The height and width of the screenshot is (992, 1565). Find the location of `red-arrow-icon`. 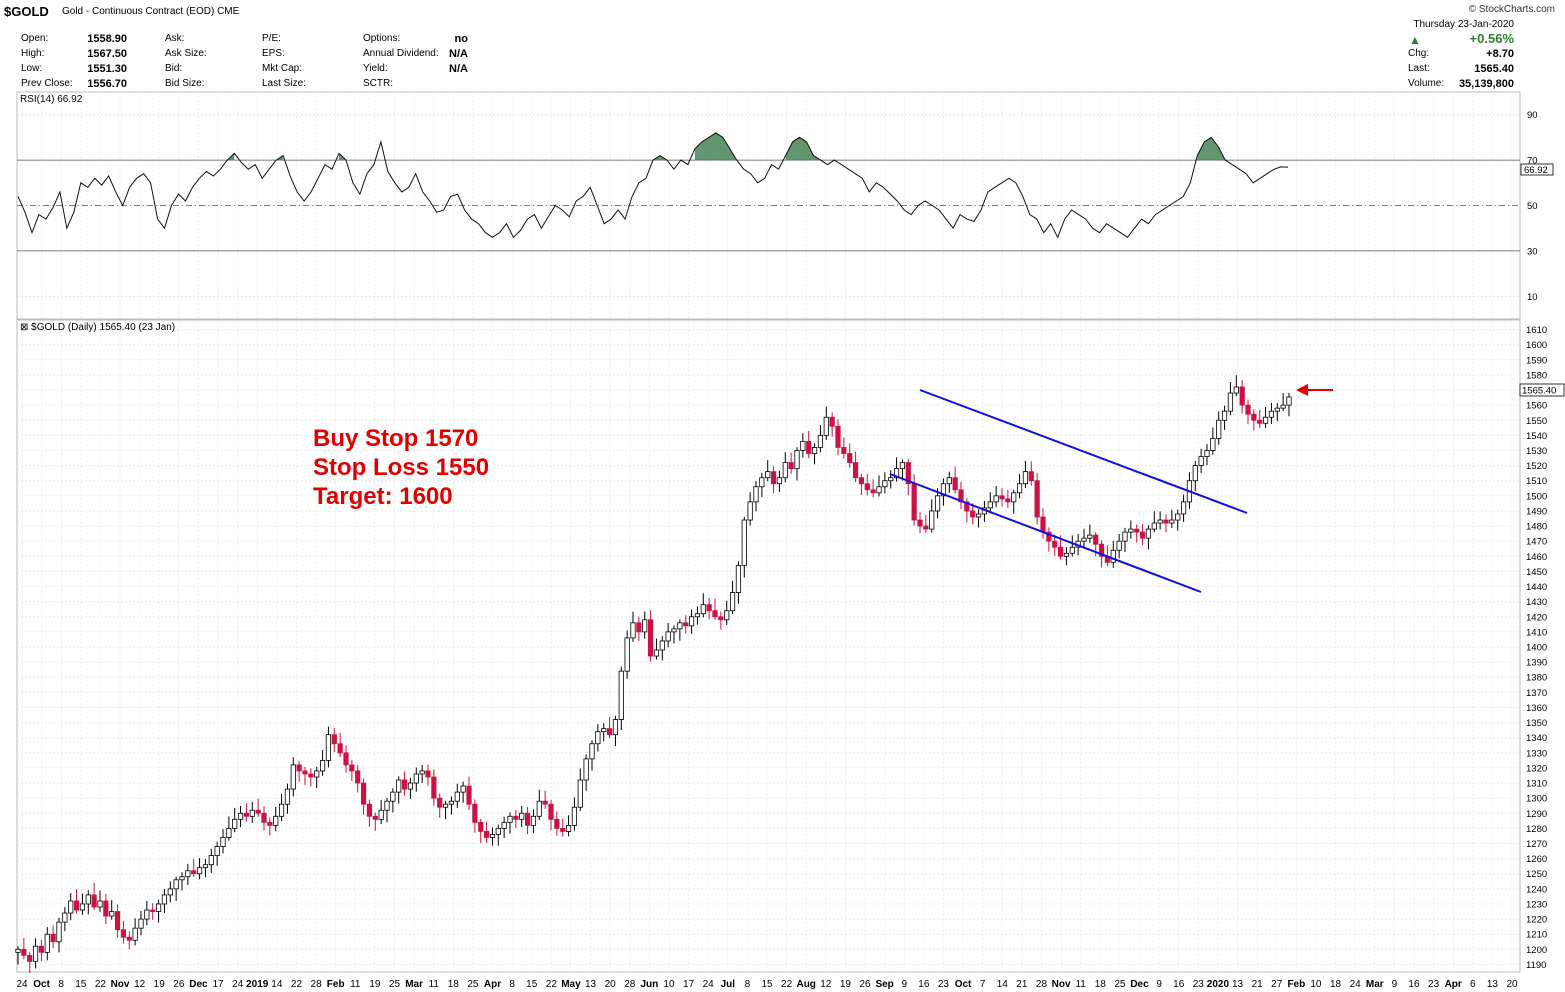

red-arrow-icon is located at coordinates (1314, 390).